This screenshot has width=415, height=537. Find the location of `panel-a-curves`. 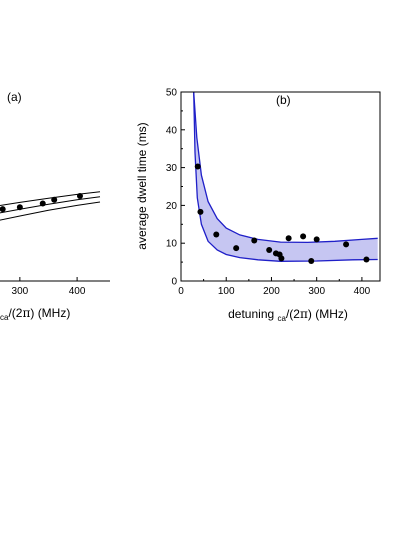

panel-a-curves is located at coordinates (50, 206).